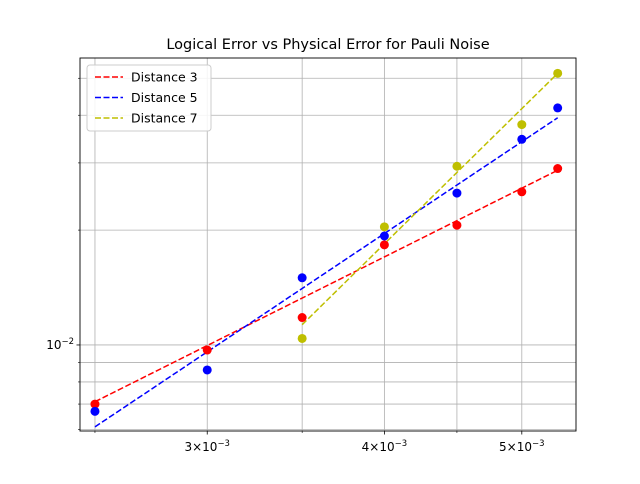  Describe the element at coordinates (60, 344) in the screenshot. I see `y-tick-label: 10−2` at that location.